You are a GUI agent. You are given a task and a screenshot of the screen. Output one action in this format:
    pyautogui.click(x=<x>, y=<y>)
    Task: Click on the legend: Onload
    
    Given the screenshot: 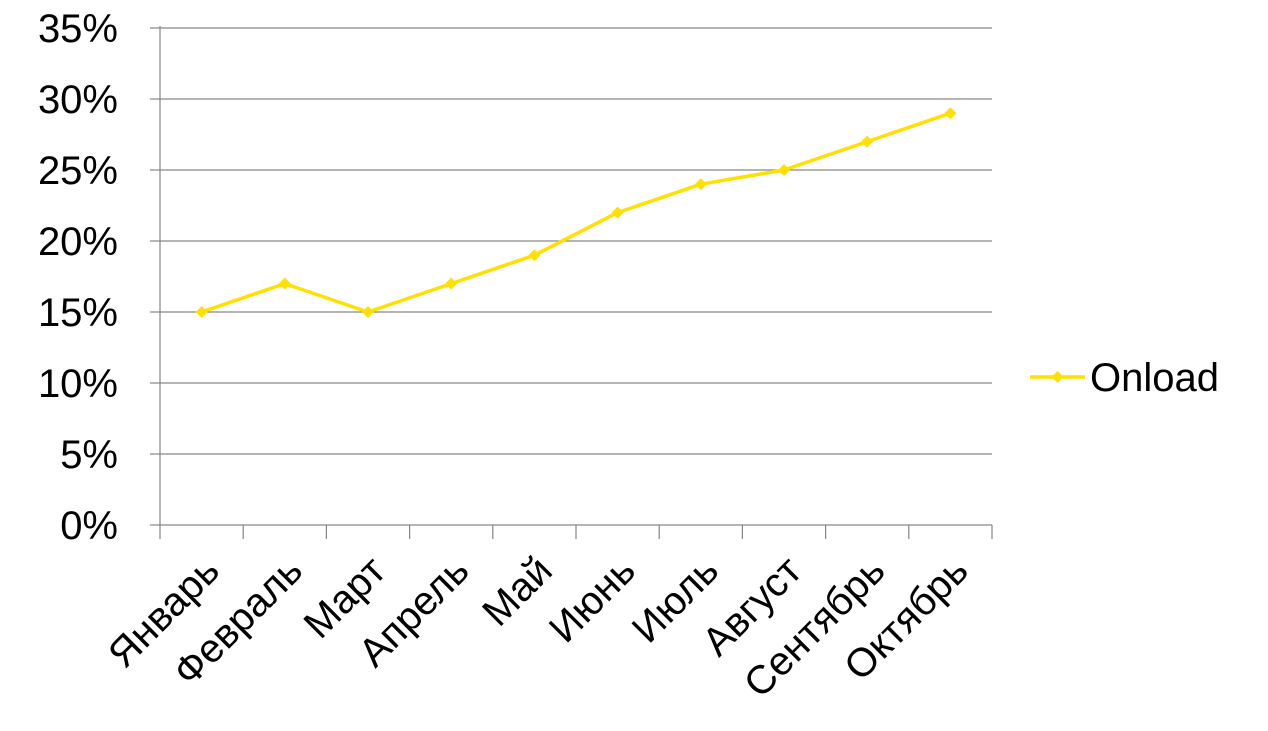 What is the action you would take?
    pyautogui.click(x=1124, y=378)
    